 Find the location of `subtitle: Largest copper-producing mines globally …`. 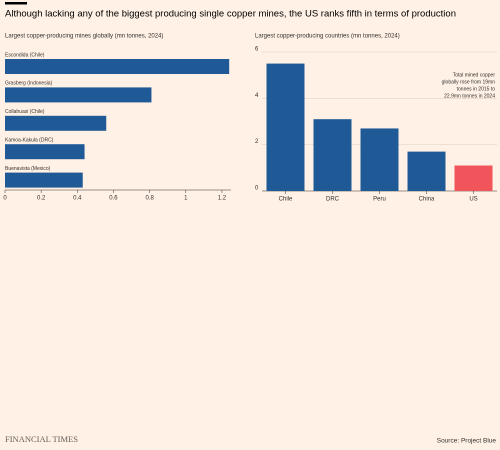

subtitle: Largest copper-producing mines globally … is located at coordinates (84, 37).